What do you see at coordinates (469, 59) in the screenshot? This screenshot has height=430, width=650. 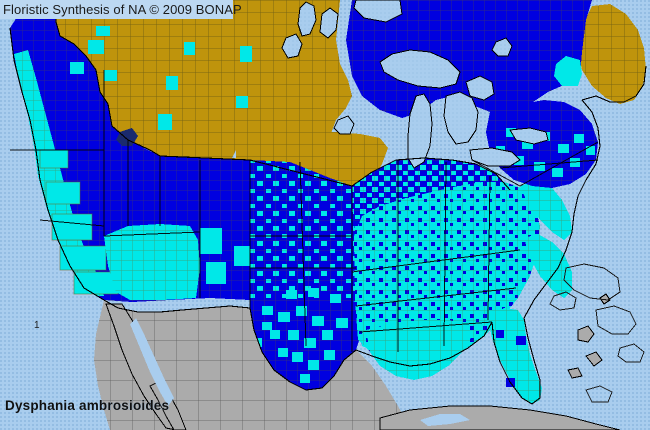 I see `region-ontario-quebec-blue` at bounding box center [469, 59].